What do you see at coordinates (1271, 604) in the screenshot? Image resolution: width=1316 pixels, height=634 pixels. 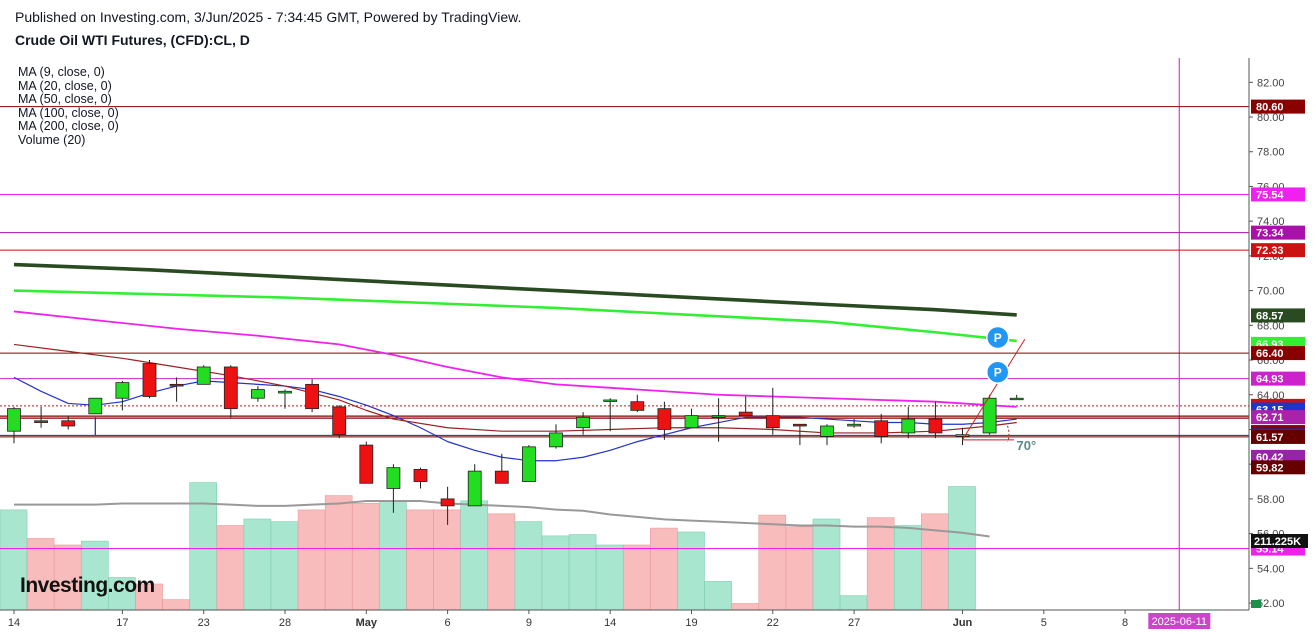 I see `y-tick-label: 52.00` at bounding box center [1271, 604].